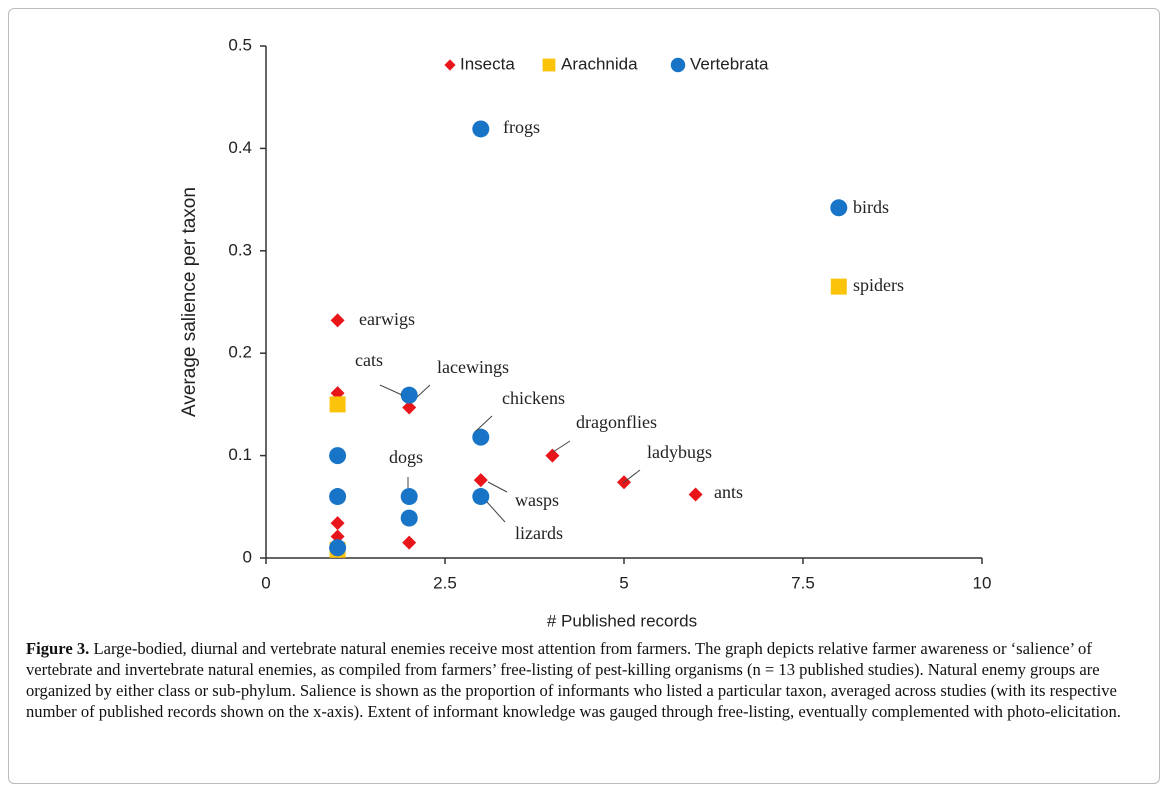 The width and height of the screenshot is (1171, 796). I want to click on x-axis-title: # Published records, so click(622, 620).